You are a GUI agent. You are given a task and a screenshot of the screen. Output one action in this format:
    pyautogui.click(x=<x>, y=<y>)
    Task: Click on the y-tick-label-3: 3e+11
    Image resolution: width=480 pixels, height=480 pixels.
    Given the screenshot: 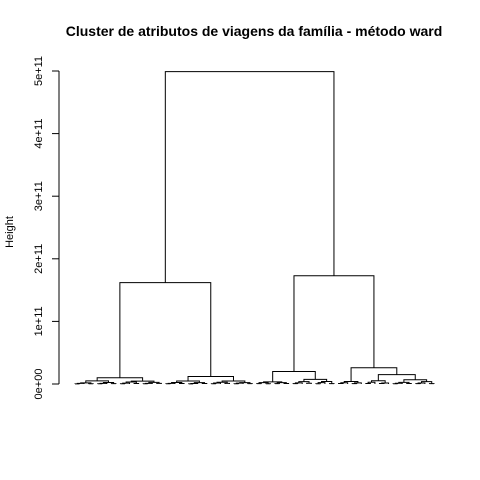 What is the action you would take?
    pyautogui.click(x=39, y=196)
    